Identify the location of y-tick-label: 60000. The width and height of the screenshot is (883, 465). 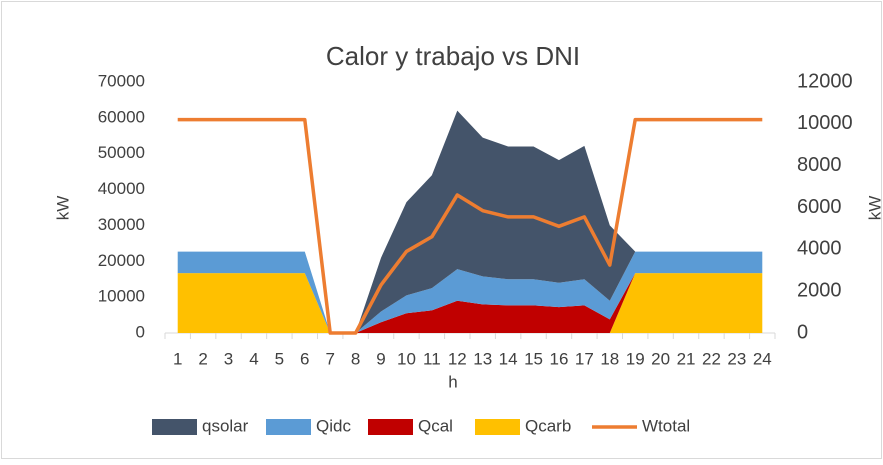
(121, 116).